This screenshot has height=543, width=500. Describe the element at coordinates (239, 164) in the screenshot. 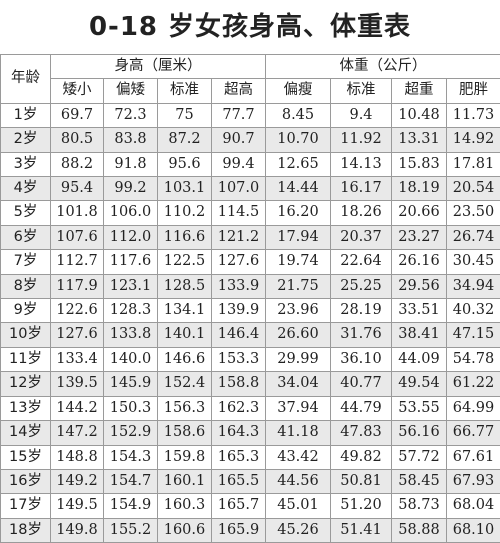

I see `height-cell: 99.4` at that location.